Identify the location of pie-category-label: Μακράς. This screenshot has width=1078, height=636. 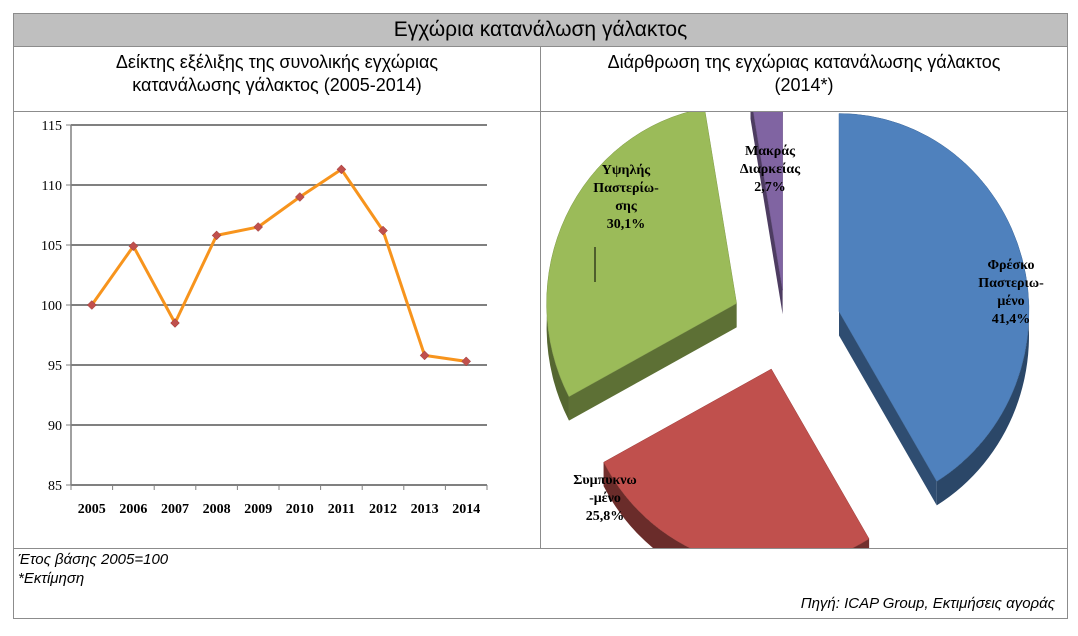
(770, 151).